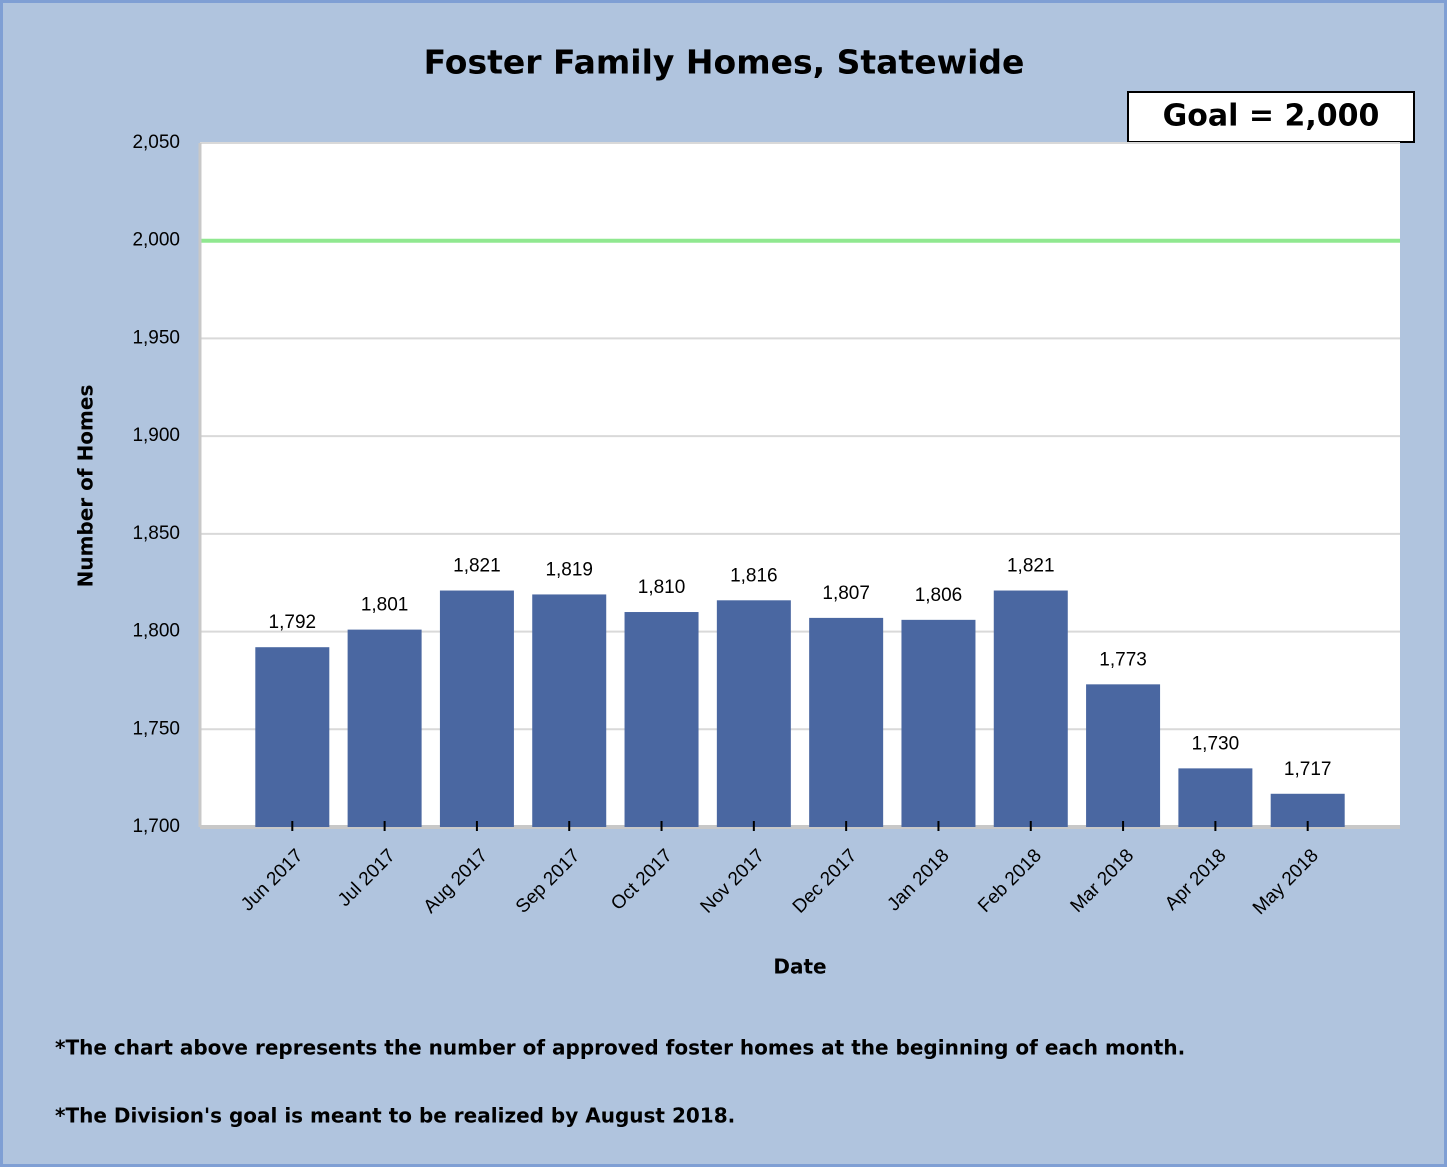  Describe the element at coordinates (724, 62) in the screenshot. I see `chart-title: Foster Family Homes, Statewide` at that location.